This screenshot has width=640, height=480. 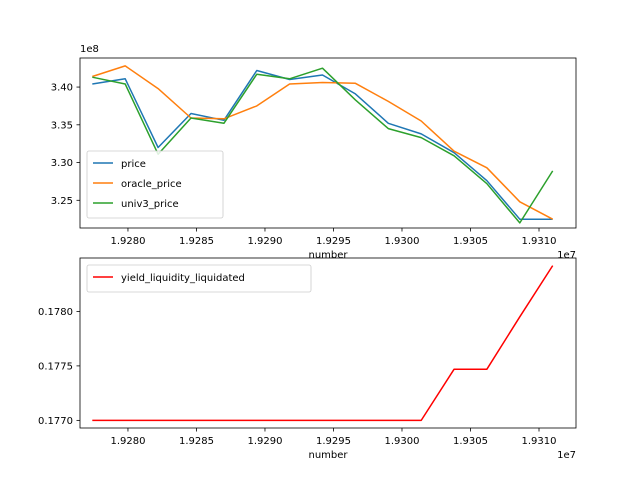 I want to click on y-tick-label: 0.1780, so click(x=55, y=312).